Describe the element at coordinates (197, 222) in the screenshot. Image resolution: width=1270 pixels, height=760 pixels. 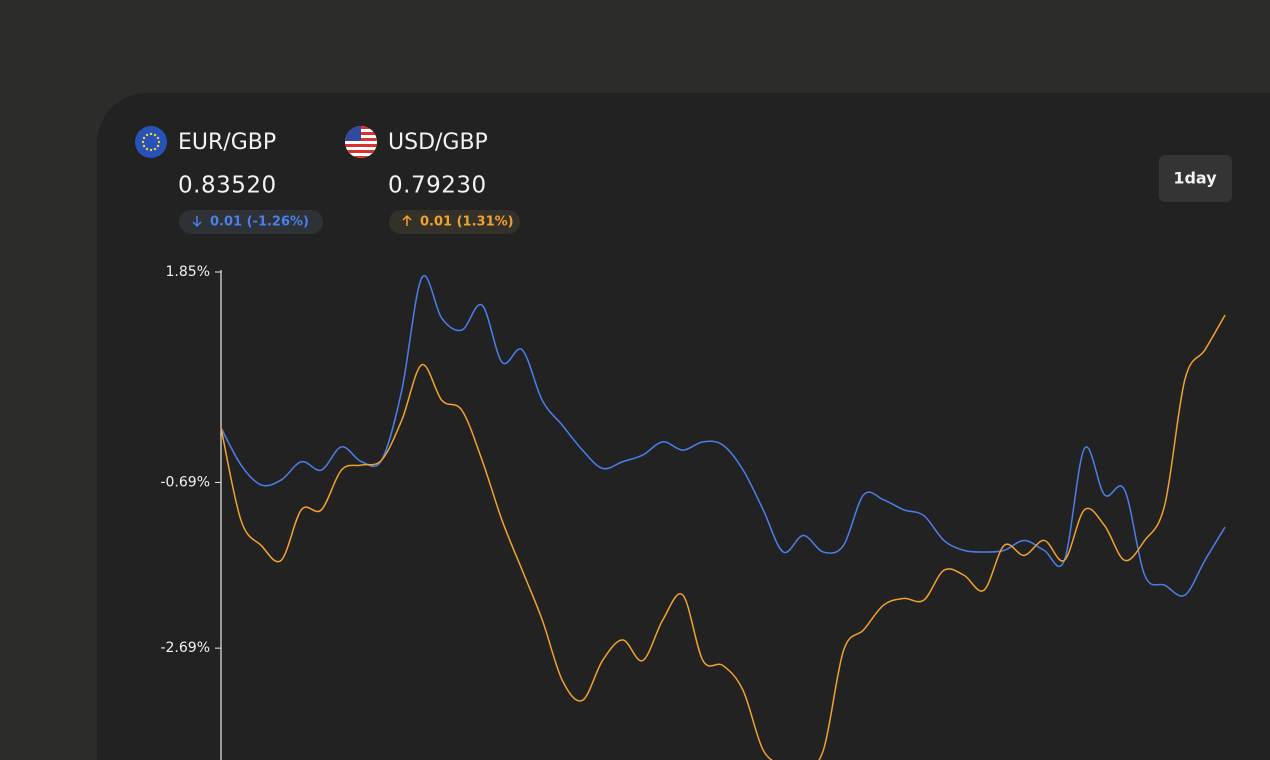
I see `down-arrow` at that location.